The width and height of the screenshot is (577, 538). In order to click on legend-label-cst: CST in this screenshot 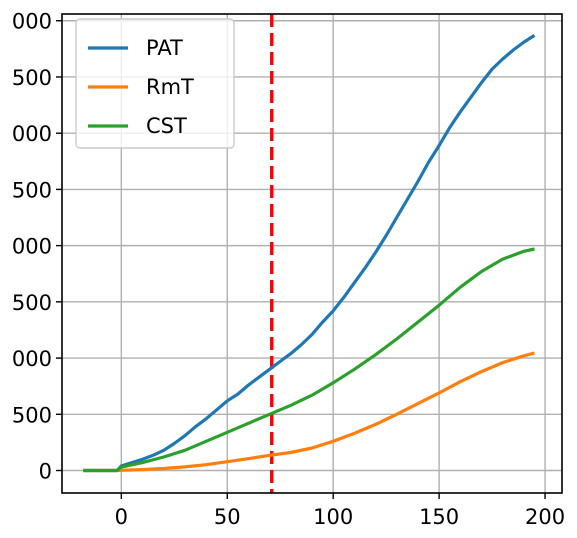, I will do `click(166, 126)`.